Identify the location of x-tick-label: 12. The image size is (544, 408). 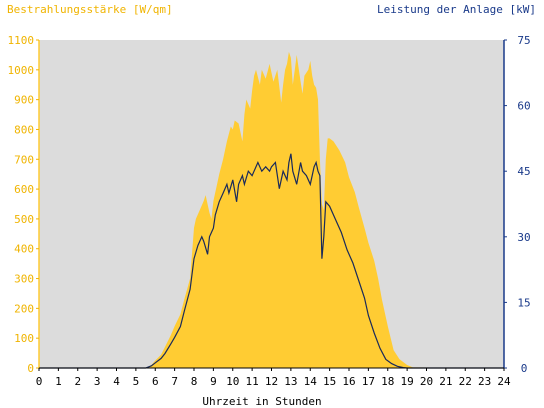
(271, 381).